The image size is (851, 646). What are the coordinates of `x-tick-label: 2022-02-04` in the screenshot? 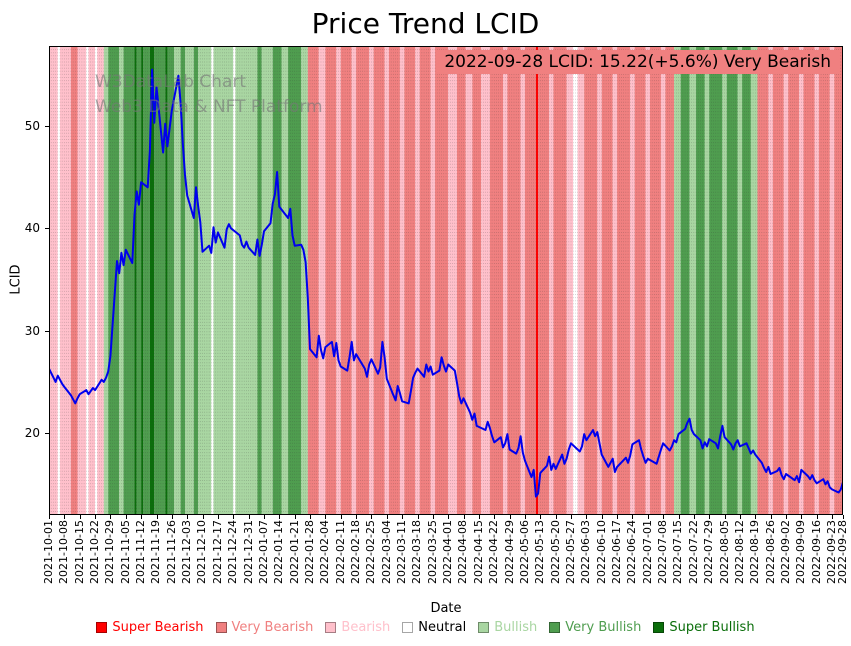 It's located at (325, 552).